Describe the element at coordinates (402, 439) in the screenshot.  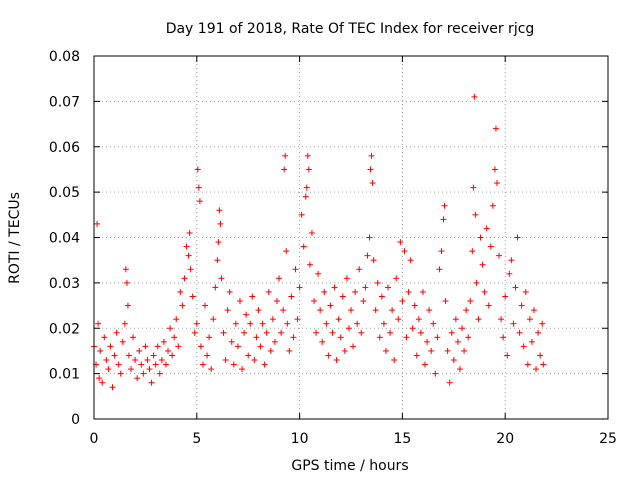
I see `x-tick-label: 15` at that location.